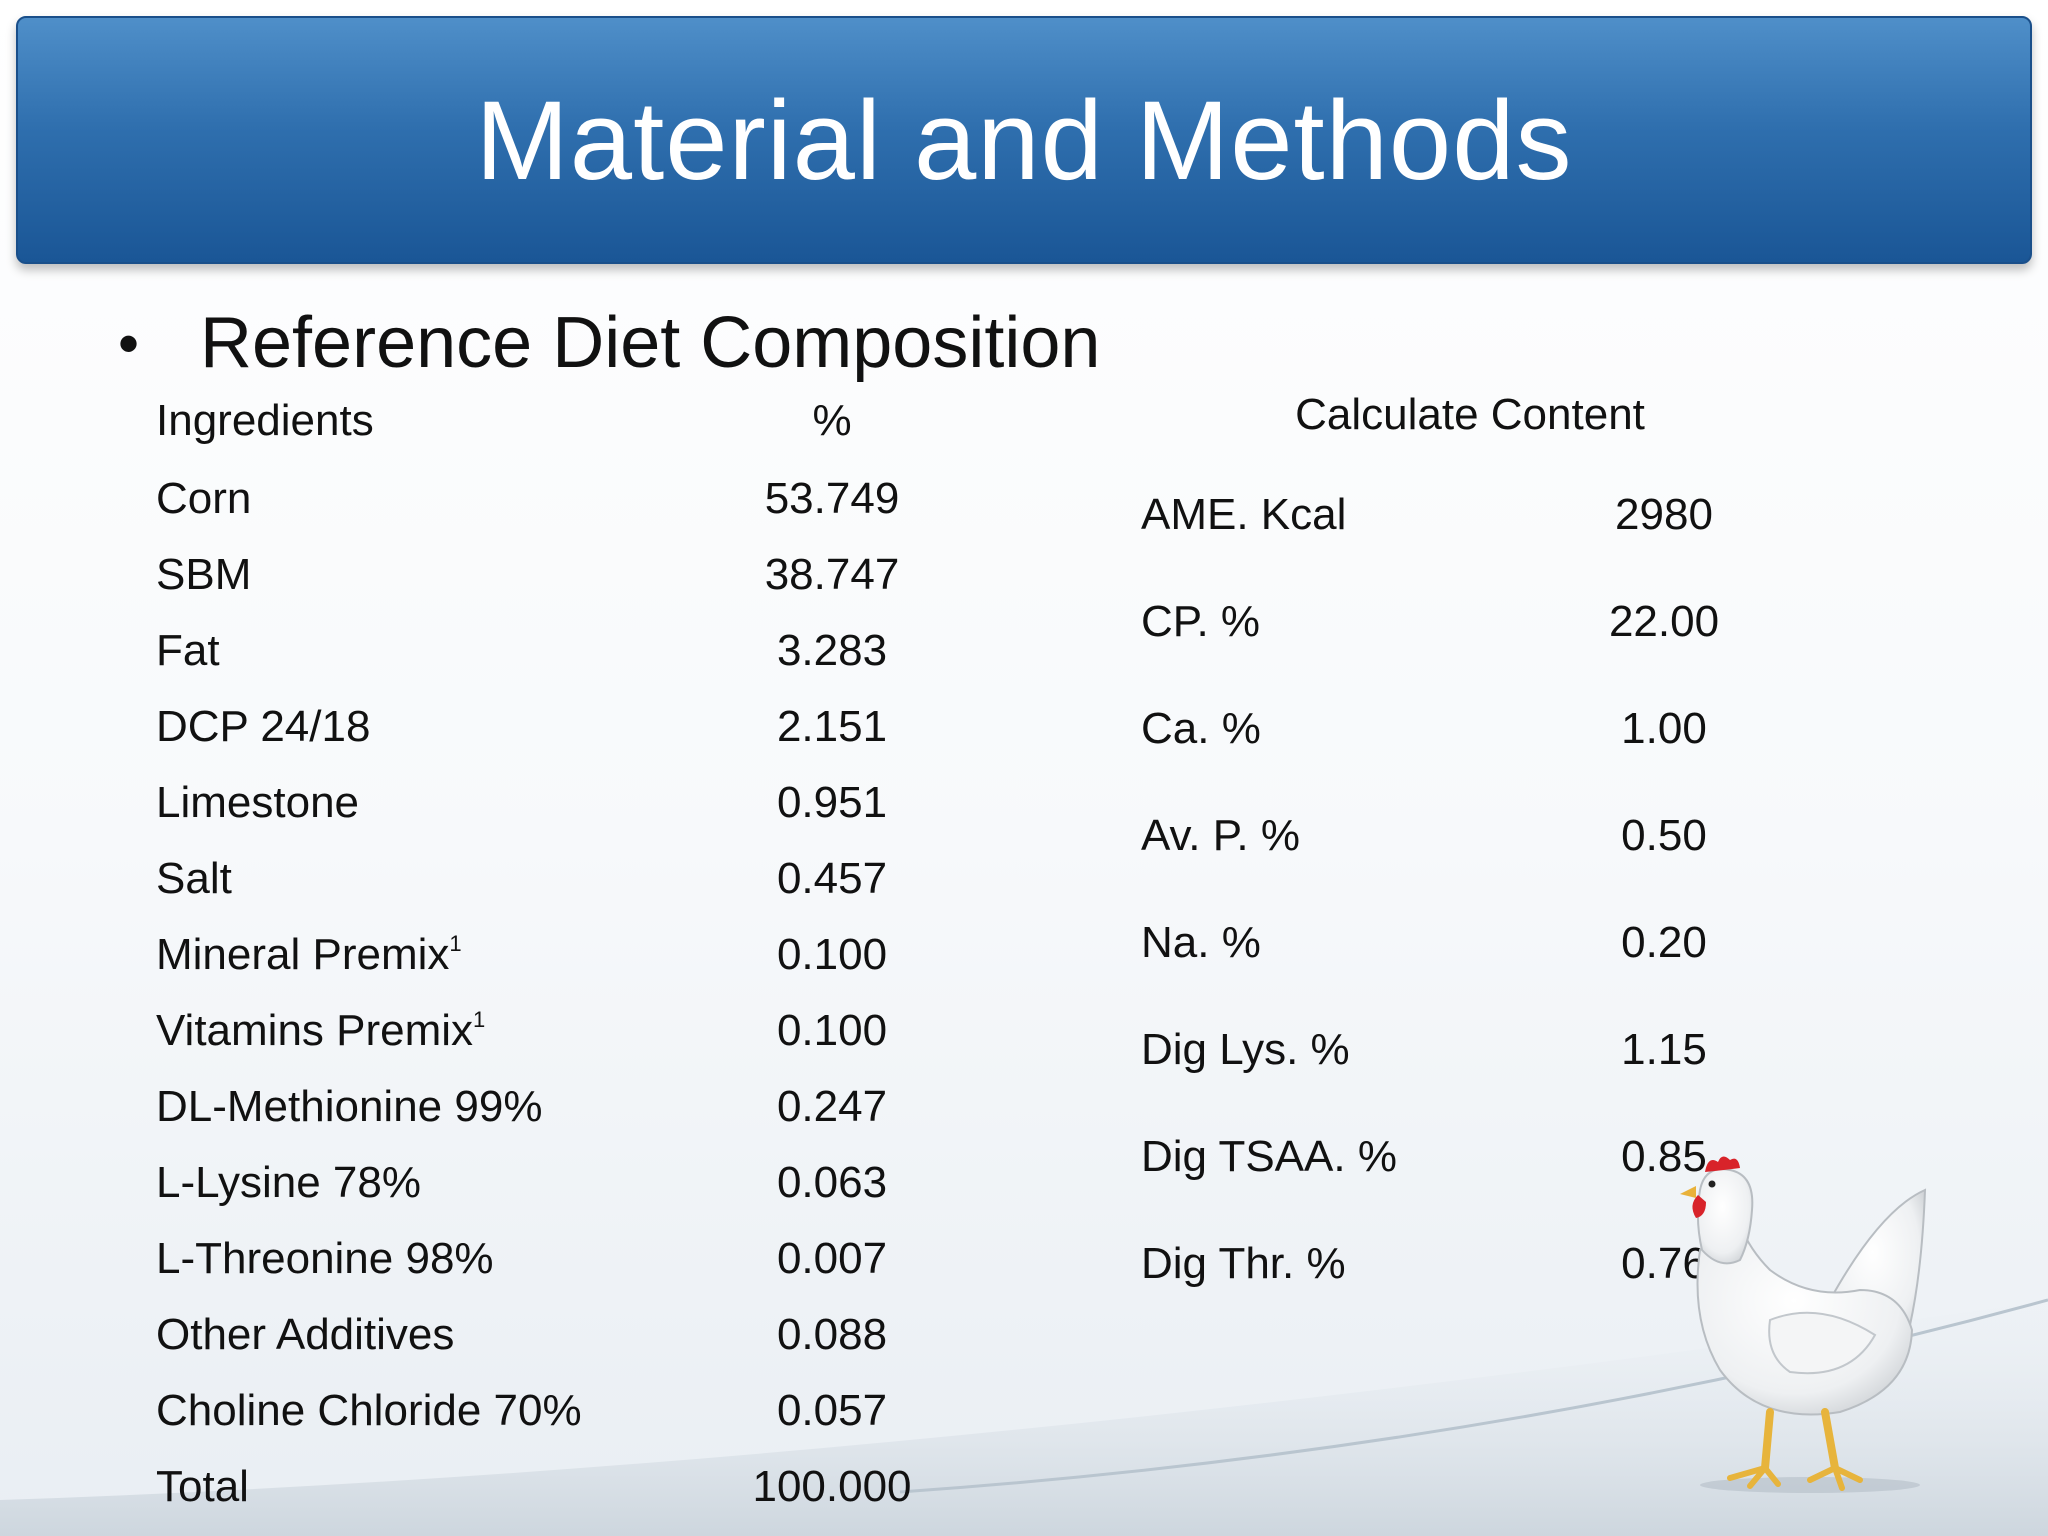 The height and width of the screenshot is (1536, 2048). Describe the element at coordinates (194, 878) in the screenshot. I see `ingredient-name: Salt` at that location.